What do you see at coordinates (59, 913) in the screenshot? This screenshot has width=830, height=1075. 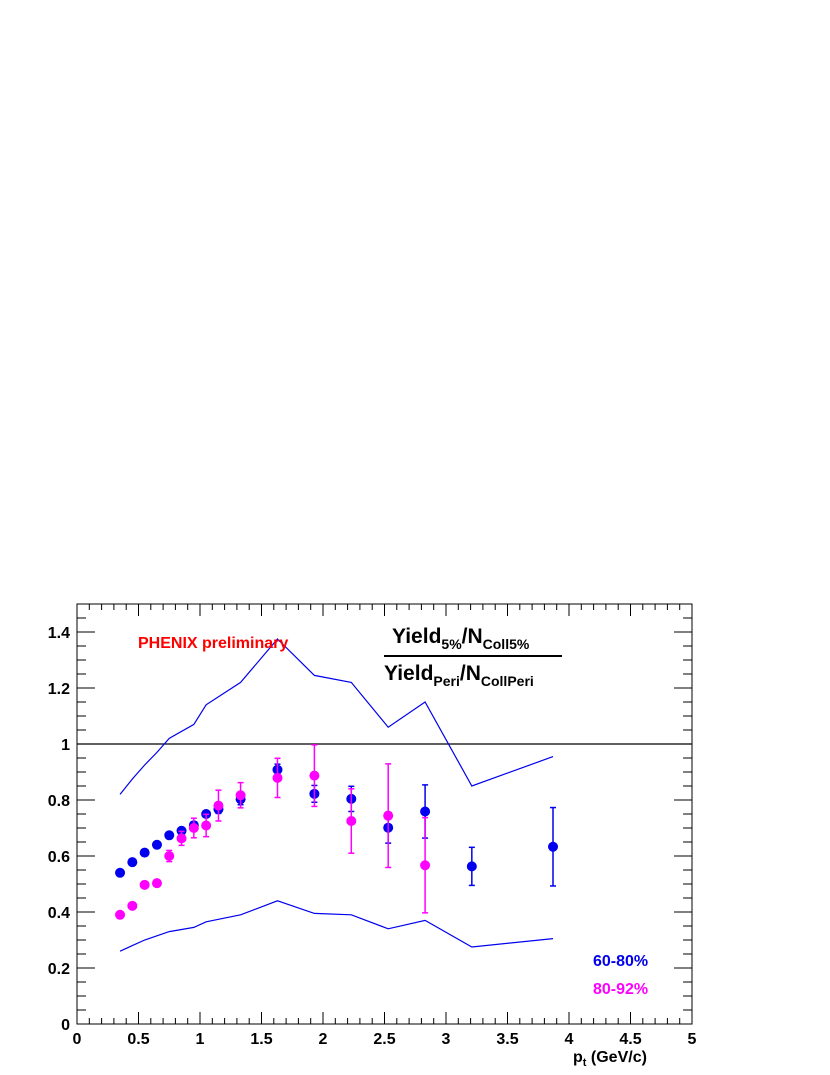 I see `y-tick-label: 0.4` at bounding box center [59, 913].